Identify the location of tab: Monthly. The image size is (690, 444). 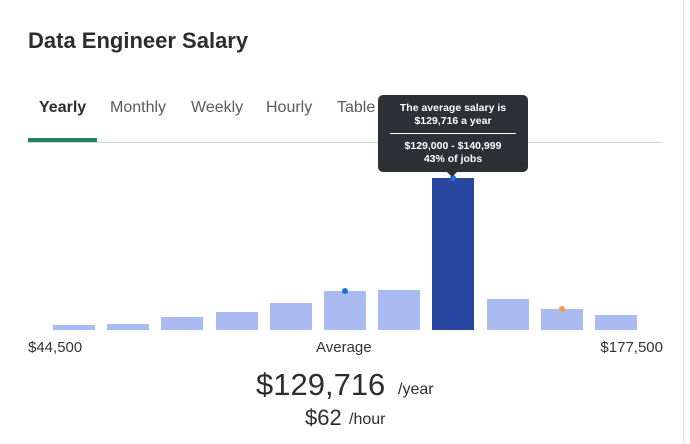
(138, 107).